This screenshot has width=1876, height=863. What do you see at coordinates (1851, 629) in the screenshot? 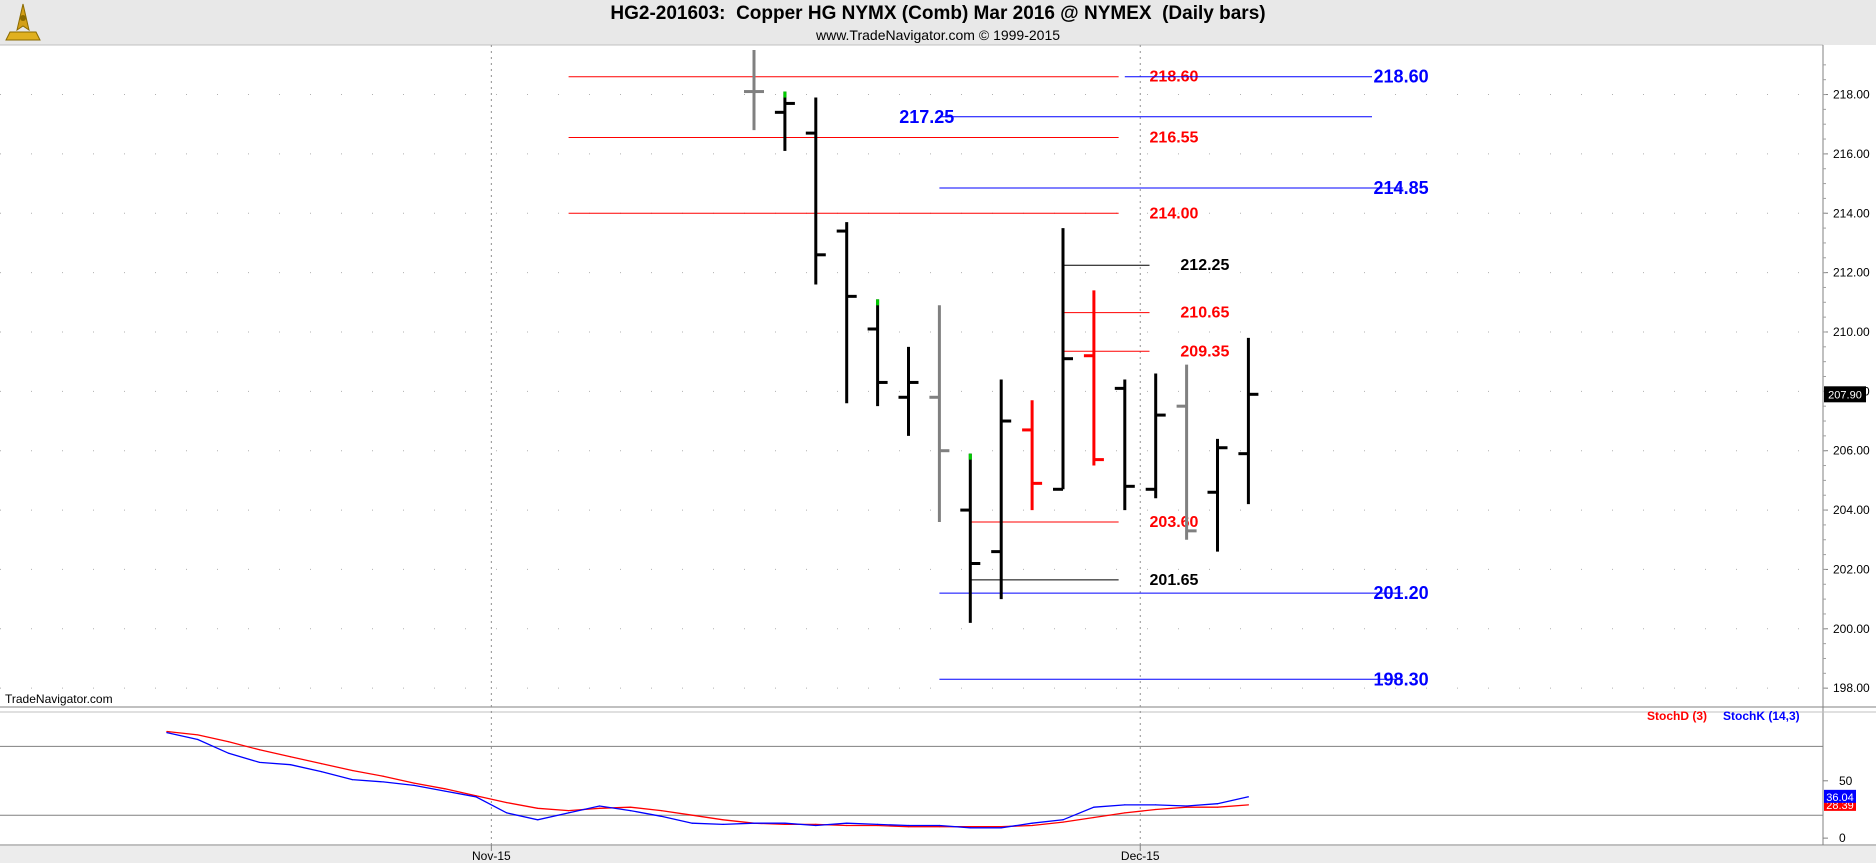
I see `price-axis-label: 200.00` at bounding box center [1851, 629].